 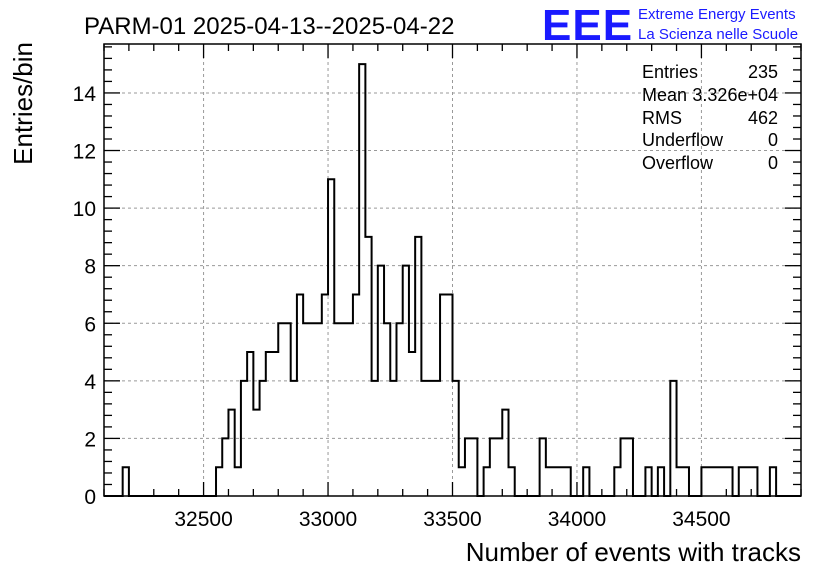 What do you see at coordinates (664, 95) in the screenshot?
I see `stats-mean-label: Mean` at bounding box center [664, 95].